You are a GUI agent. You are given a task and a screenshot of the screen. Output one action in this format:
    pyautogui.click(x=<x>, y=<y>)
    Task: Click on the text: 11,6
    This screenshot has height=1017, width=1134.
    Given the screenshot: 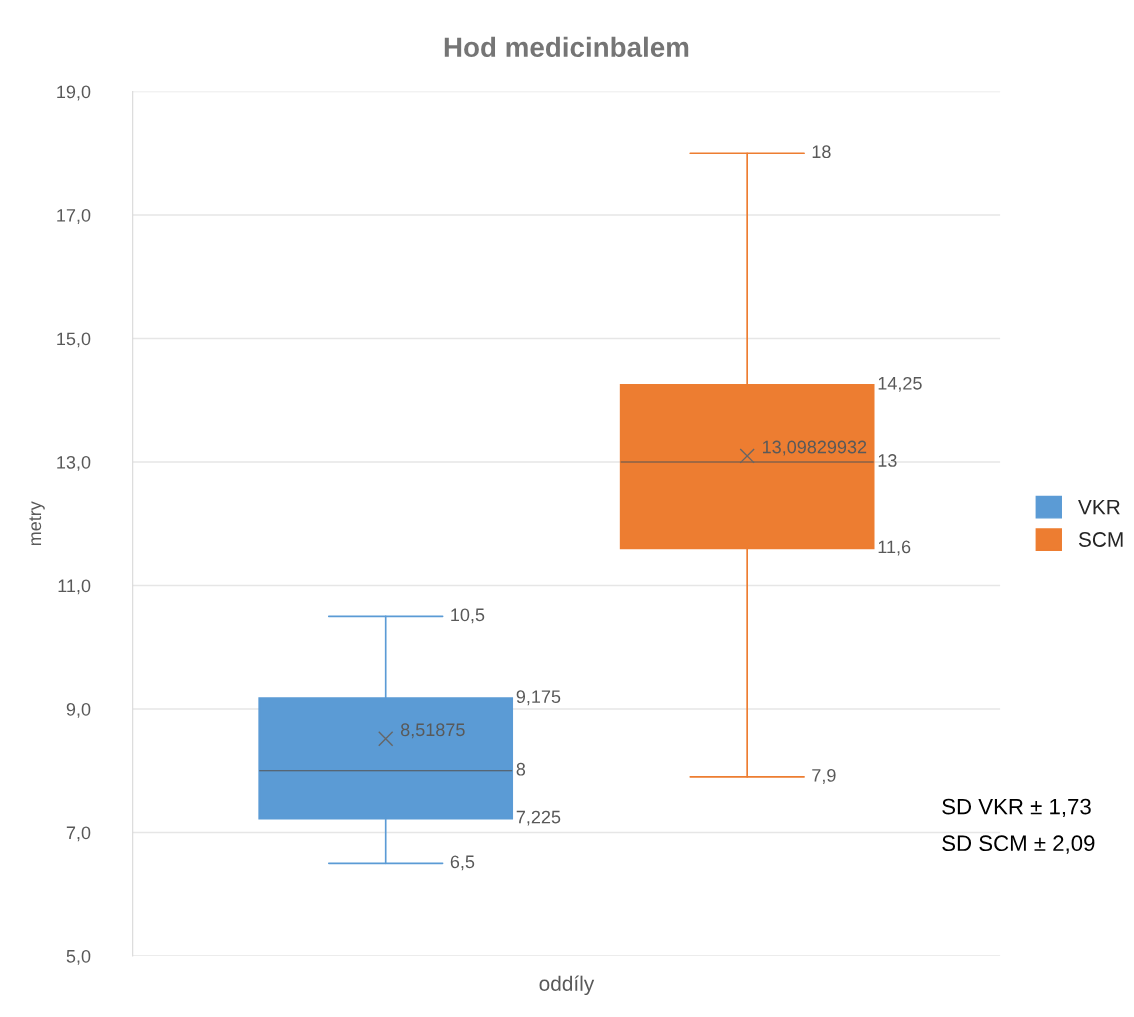 What is the action you would take?
    pyautogui.click(x=894, y=548)
    